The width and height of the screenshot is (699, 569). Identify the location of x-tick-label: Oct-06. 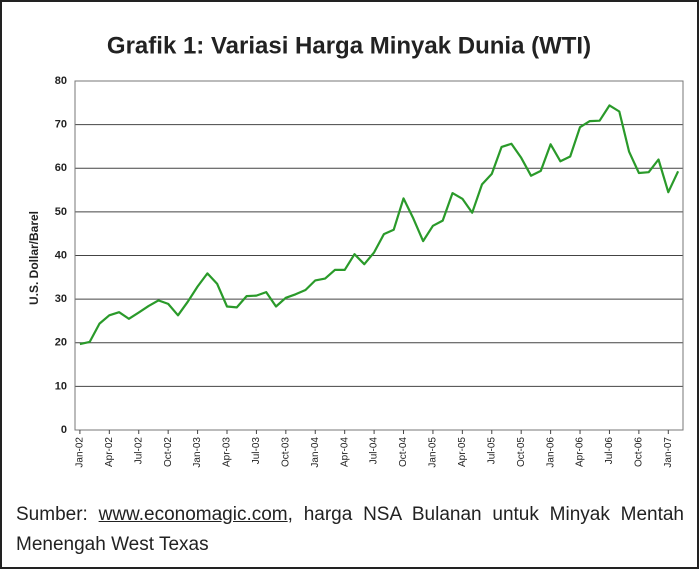
(639, 452).